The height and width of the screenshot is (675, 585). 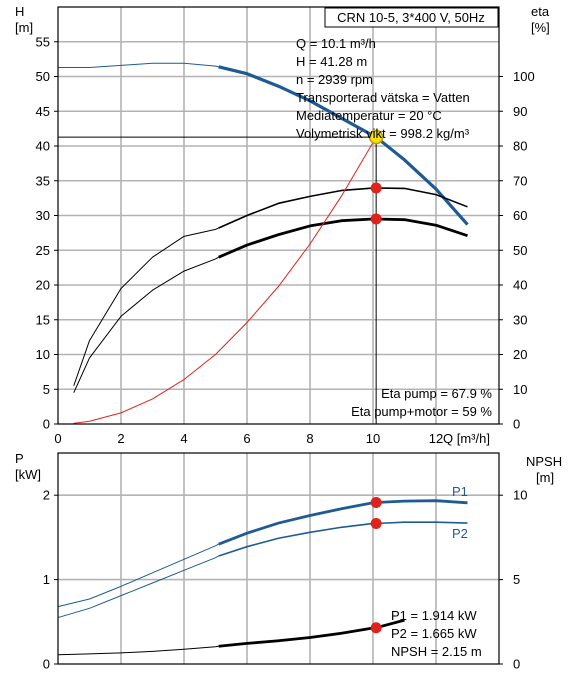 I want to click on top-right-tick-label: 60, so click(x=520, y=215).